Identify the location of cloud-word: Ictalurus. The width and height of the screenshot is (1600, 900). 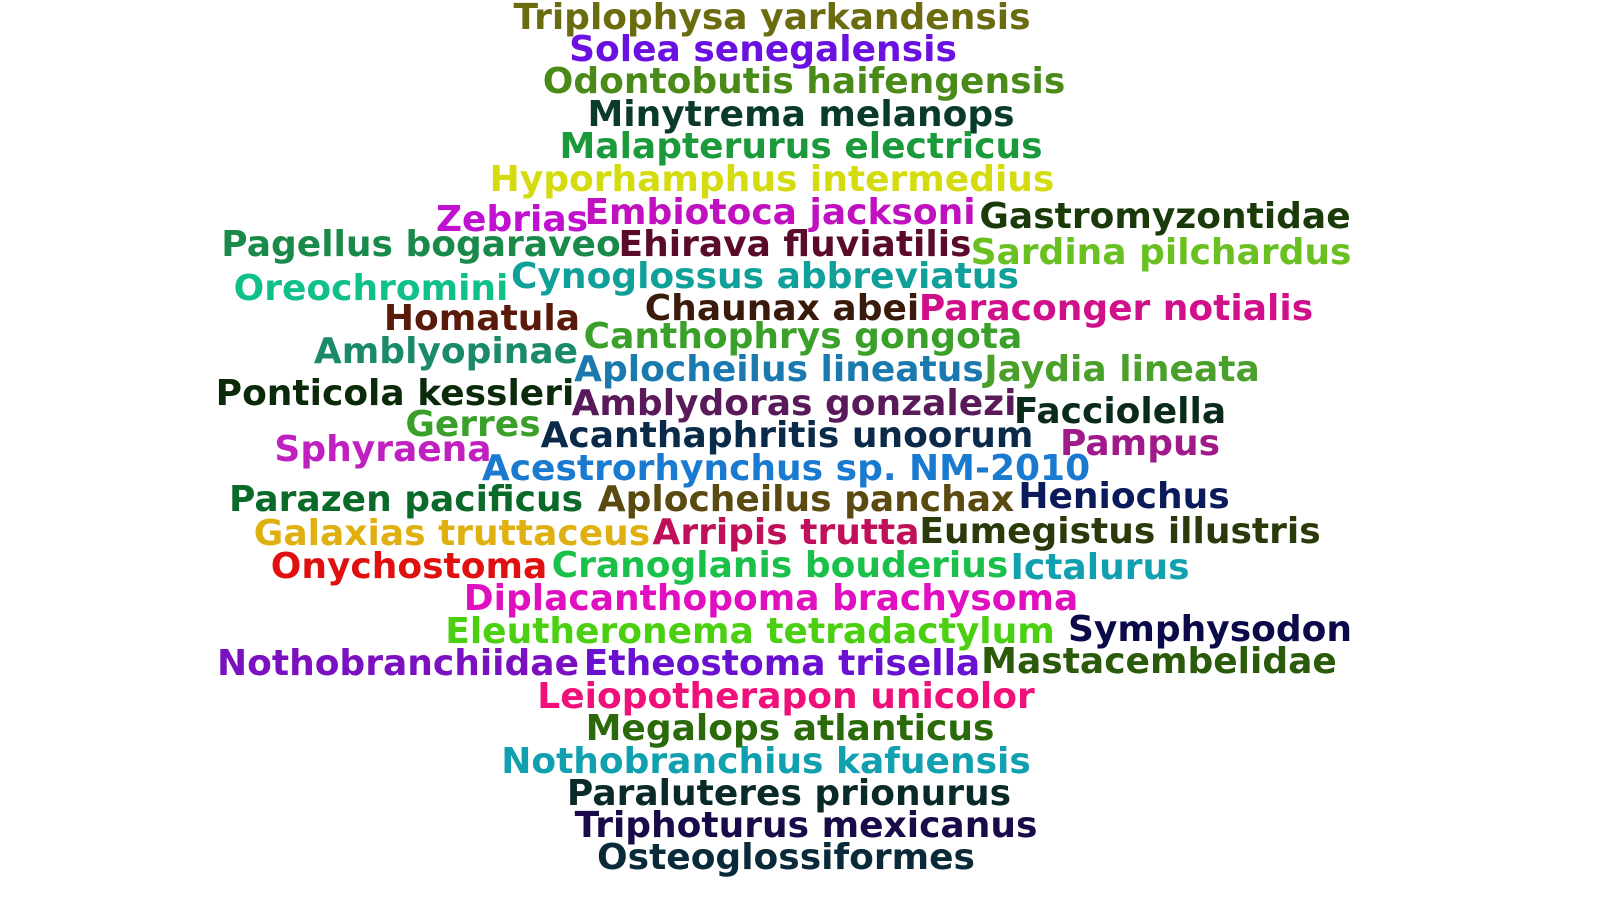
(1100, 567).